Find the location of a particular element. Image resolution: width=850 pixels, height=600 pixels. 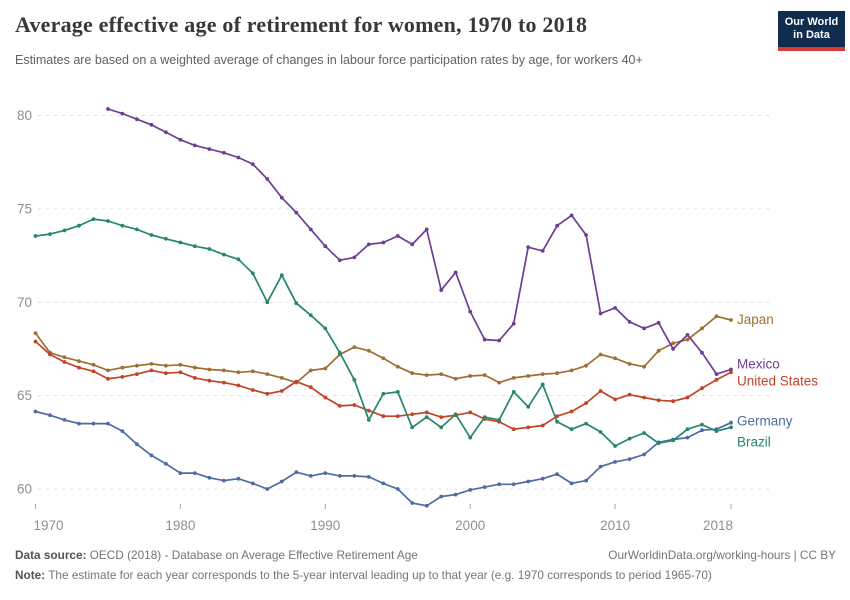

owid-logo: Our World in Data is located at coordinates (811, 31).